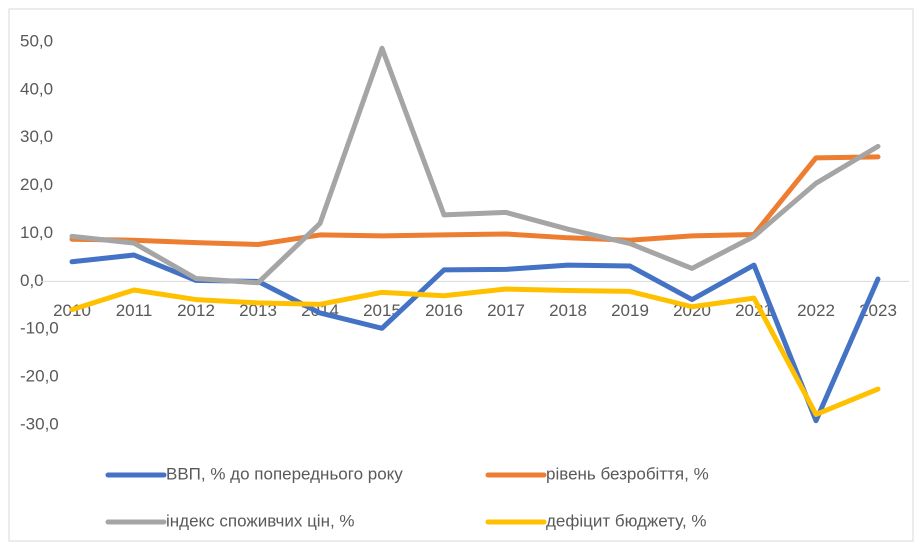  I want to click on x-tick-label: 2011, so click(134, 310).